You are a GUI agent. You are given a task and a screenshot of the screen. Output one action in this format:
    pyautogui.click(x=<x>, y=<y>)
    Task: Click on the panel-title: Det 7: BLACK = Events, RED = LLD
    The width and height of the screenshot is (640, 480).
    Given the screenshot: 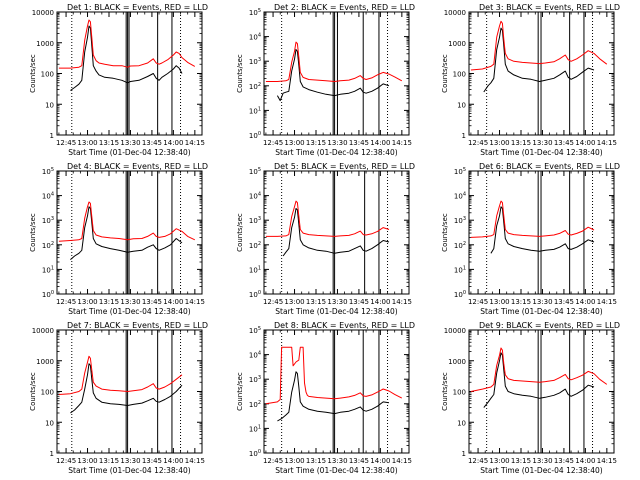 What is the action you would take?
    pyautogui.click(x=137, y=325)
    